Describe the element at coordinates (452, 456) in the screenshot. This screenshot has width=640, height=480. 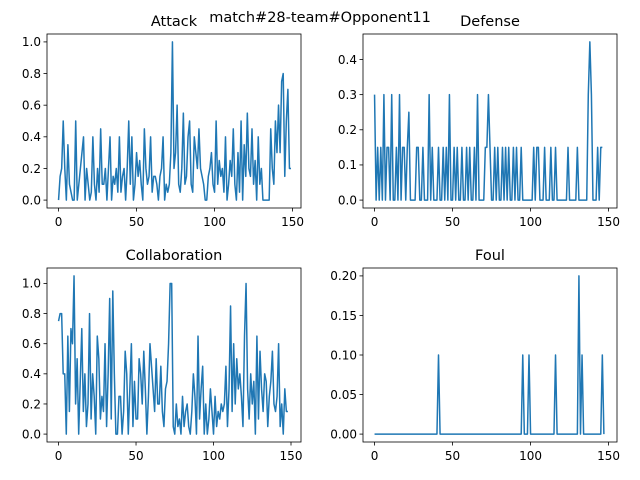
I see `foul-x-tick-label: 50` at that location.